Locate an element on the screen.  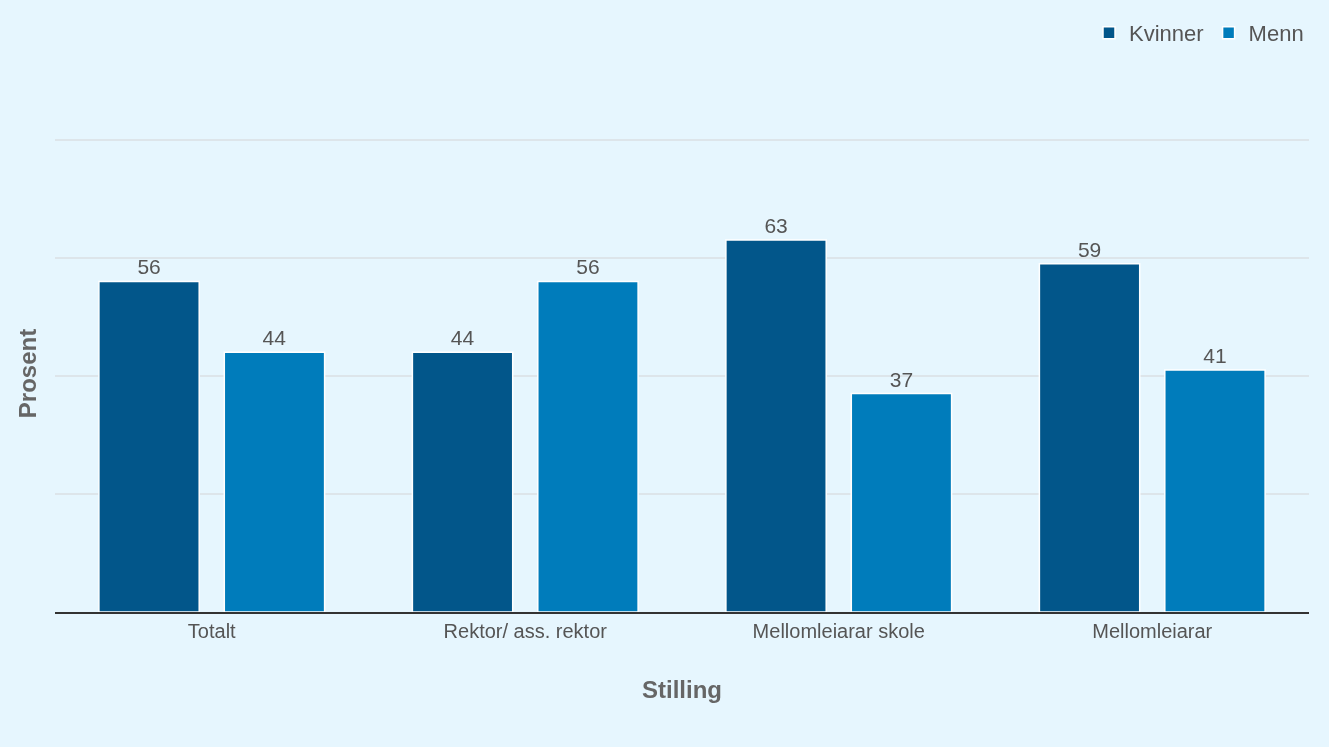
data-label: 37 is located at coordinates (901, 379).